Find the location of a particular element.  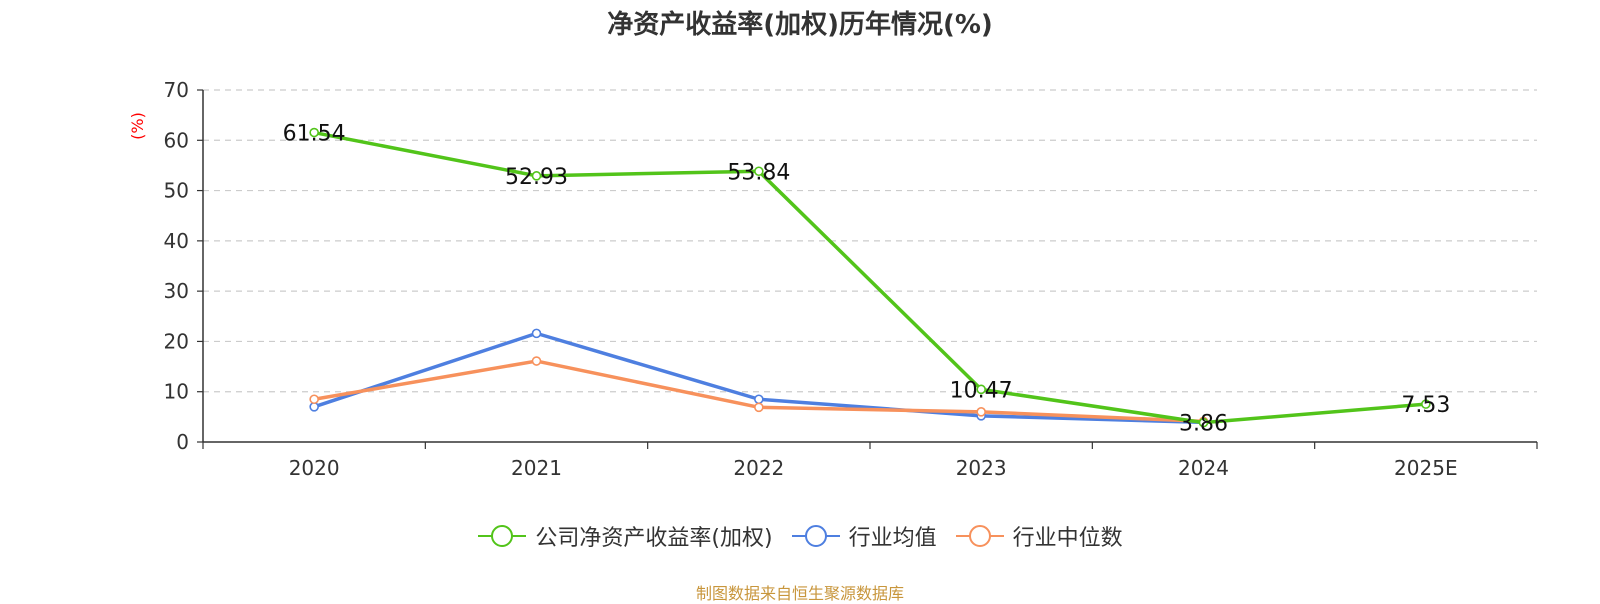

data-label: 61.54 is located at coordinates (314, 134).